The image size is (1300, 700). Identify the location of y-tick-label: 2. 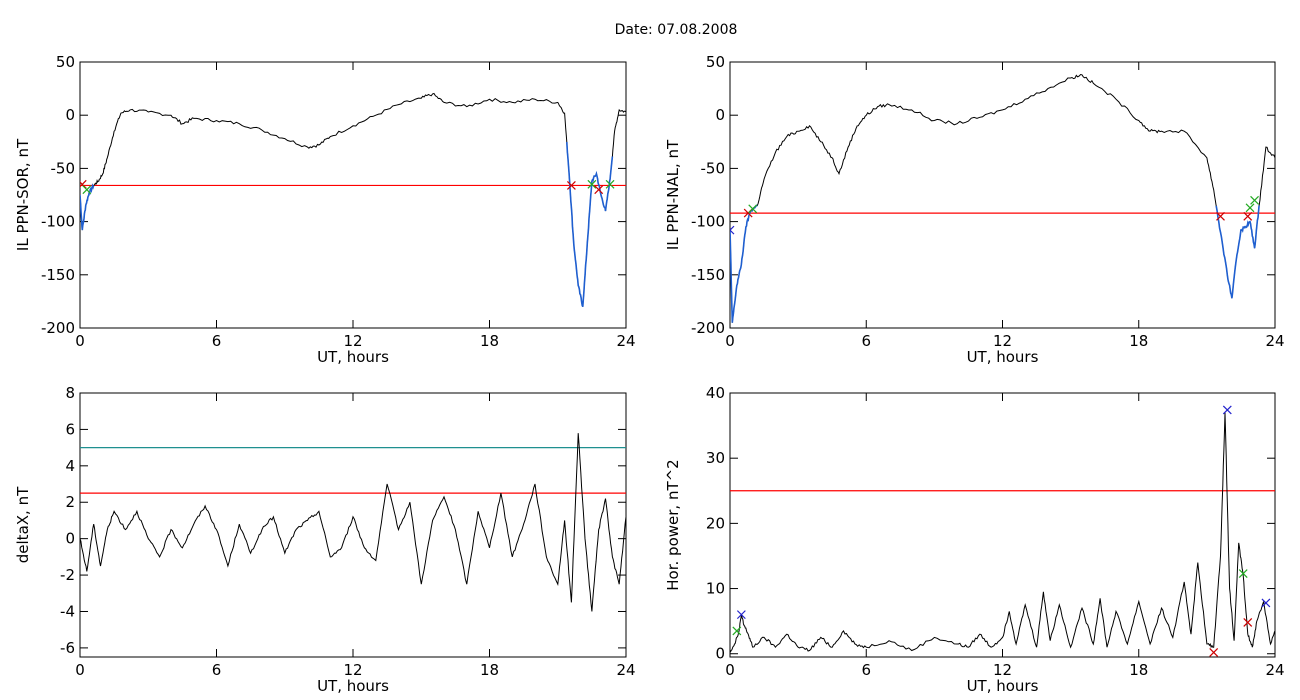
(70, 502).